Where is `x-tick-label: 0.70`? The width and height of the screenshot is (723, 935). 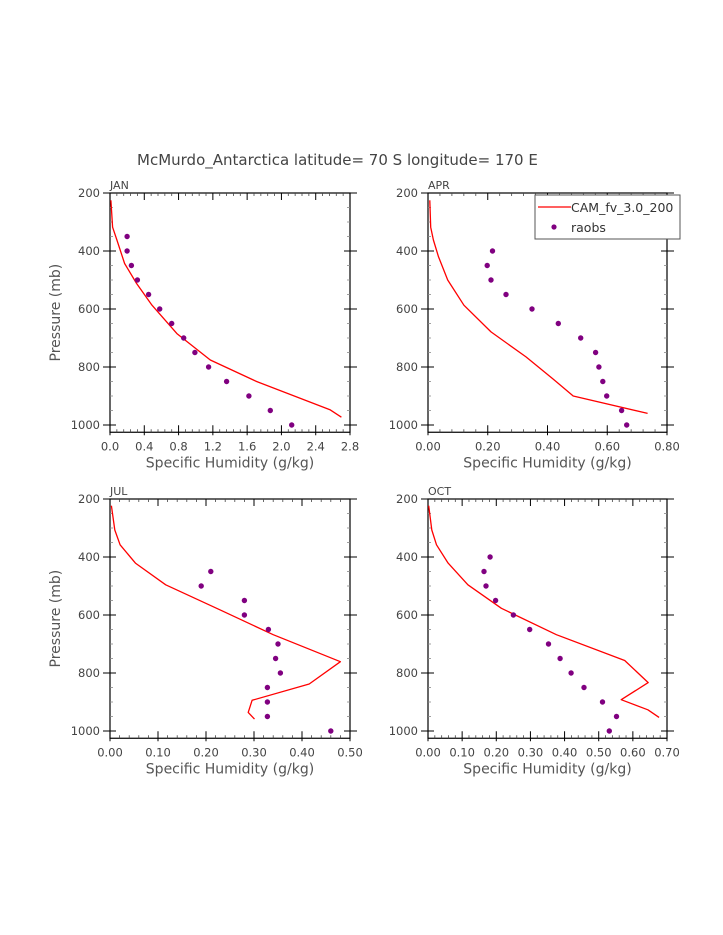
x-tick-label: 0.70 is located at coordinates (667, 752).